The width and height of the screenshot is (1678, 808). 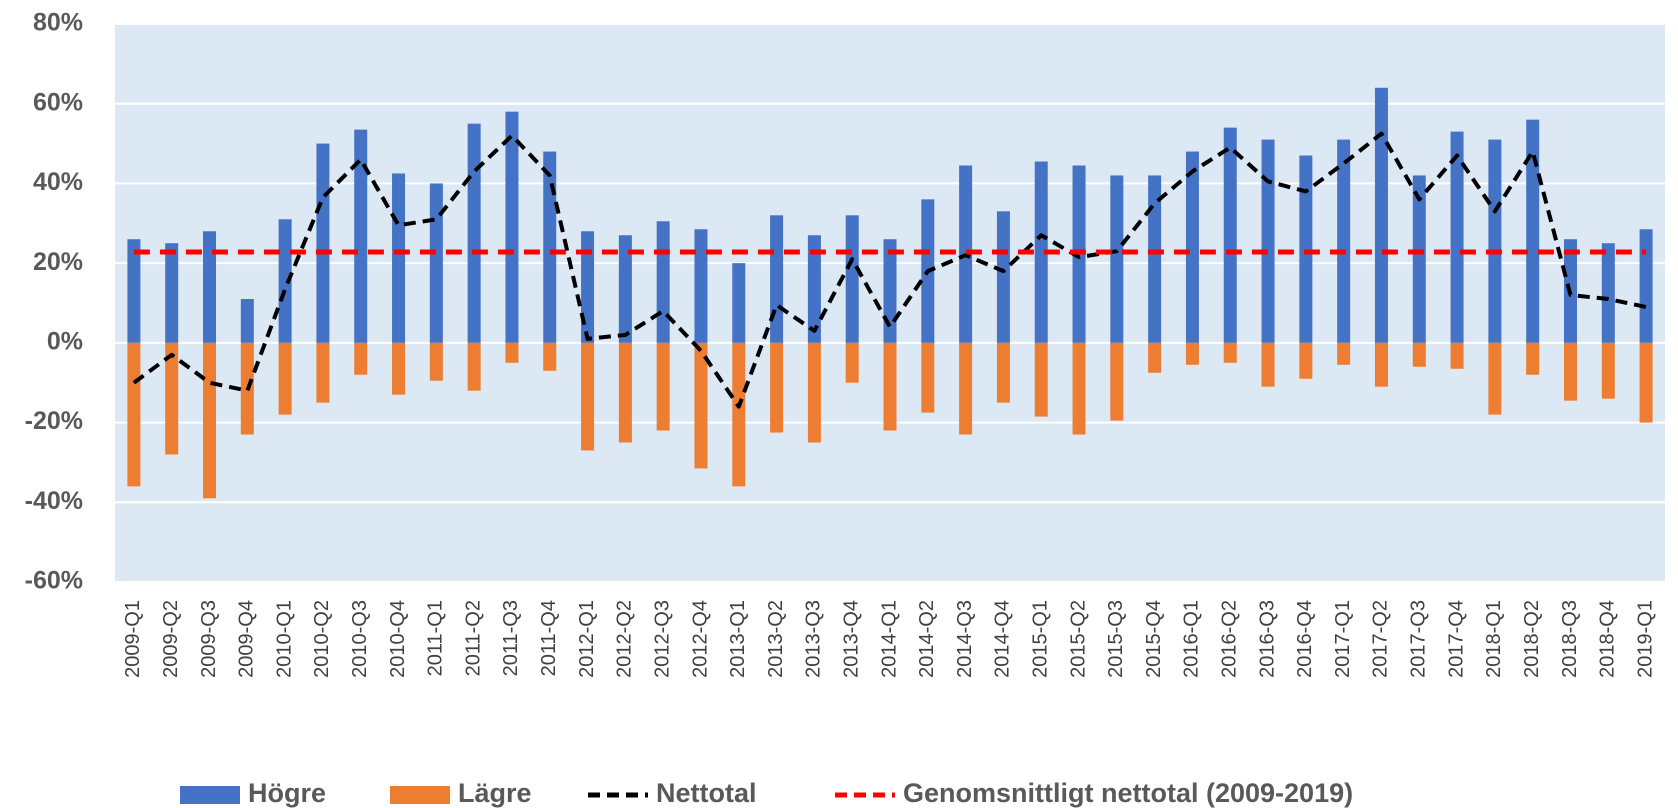 I want to click on x-tick-label: 2012-Q2, so click(x=625, y=639).